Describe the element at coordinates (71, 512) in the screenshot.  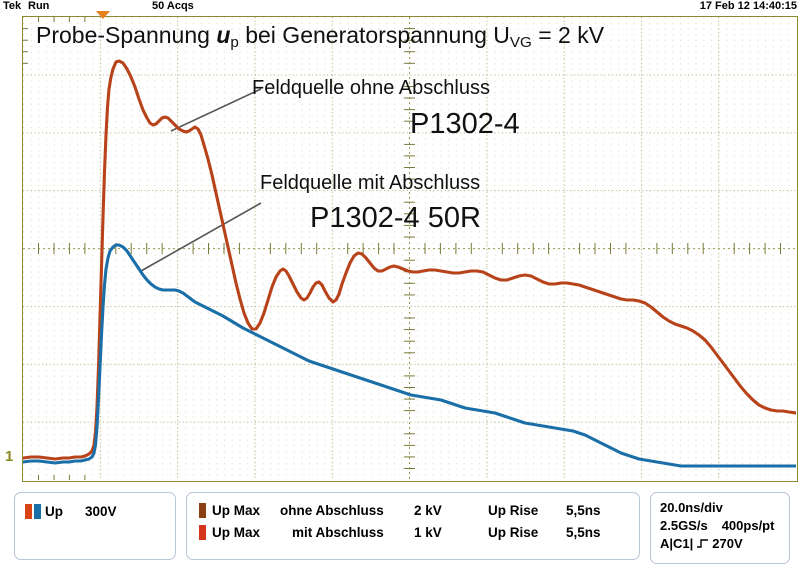
I see `channel-scale-row: Up 300V` at that location.